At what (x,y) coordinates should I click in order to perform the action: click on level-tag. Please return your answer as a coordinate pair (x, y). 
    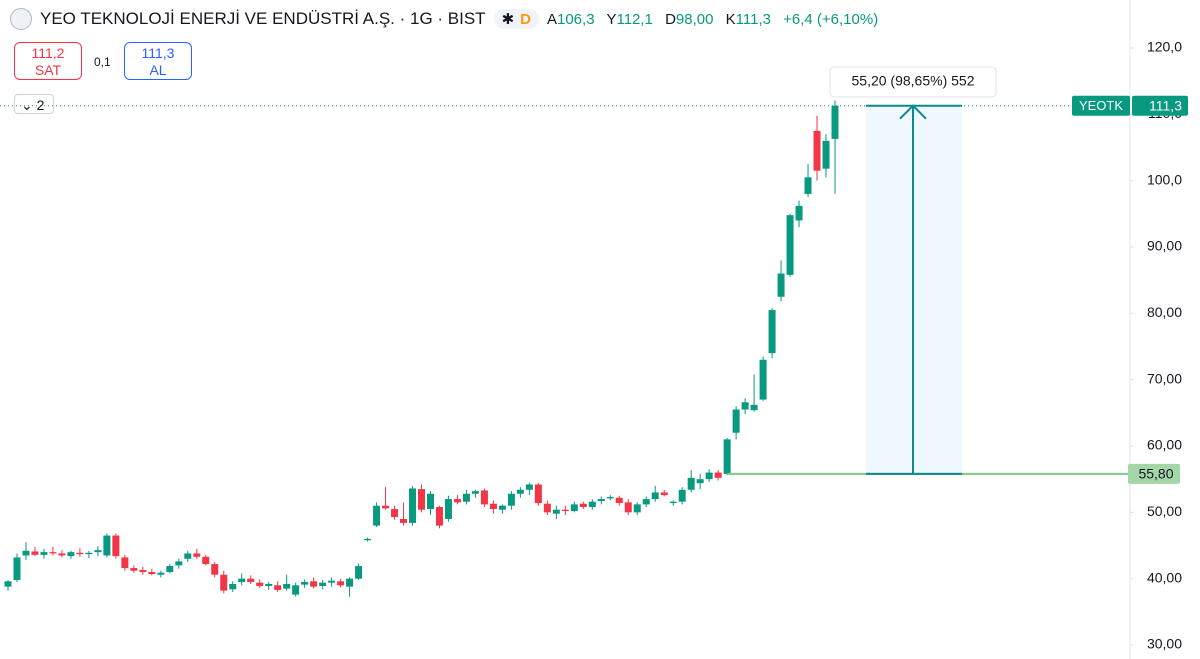
    Looking at the image, I should click on (1154, 473).